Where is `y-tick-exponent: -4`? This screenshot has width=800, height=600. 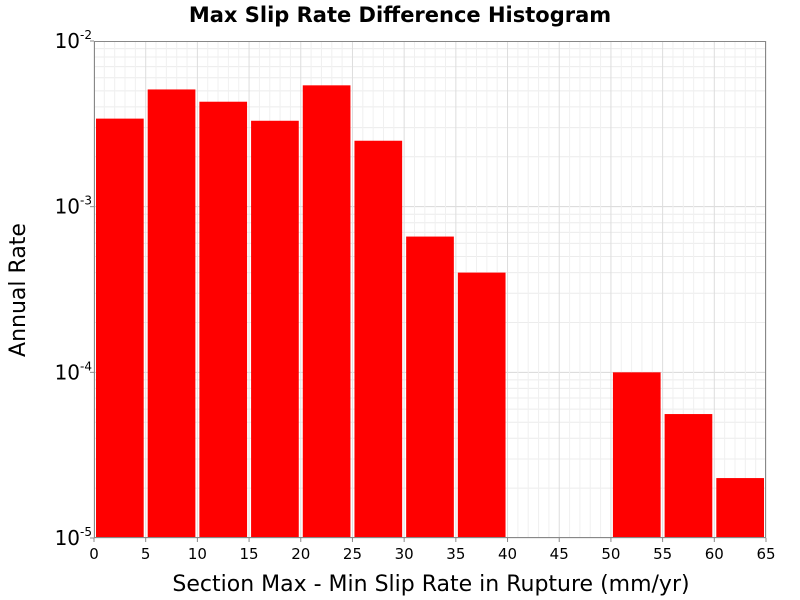
y-tick-exponent: -4 is located at coordinates (86, 366).